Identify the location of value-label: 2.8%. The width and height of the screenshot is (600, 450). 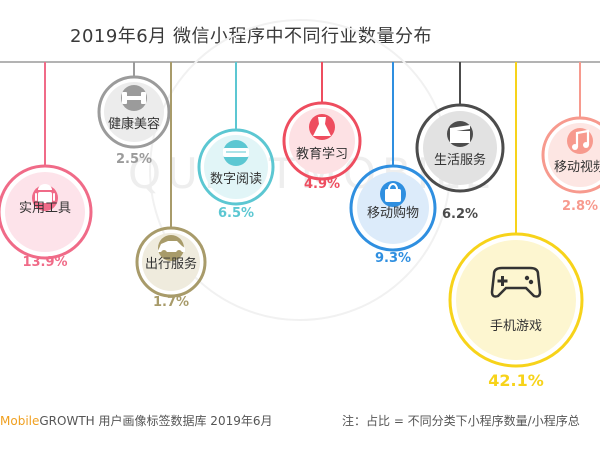
(580, 206).